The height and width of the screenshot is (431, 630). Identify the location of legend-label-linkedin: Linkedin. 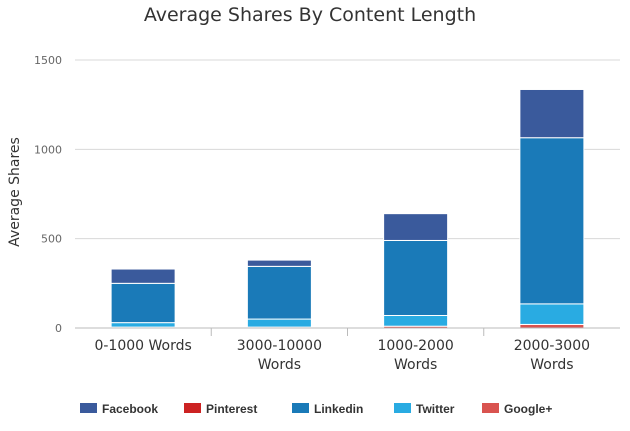
(338, 409).